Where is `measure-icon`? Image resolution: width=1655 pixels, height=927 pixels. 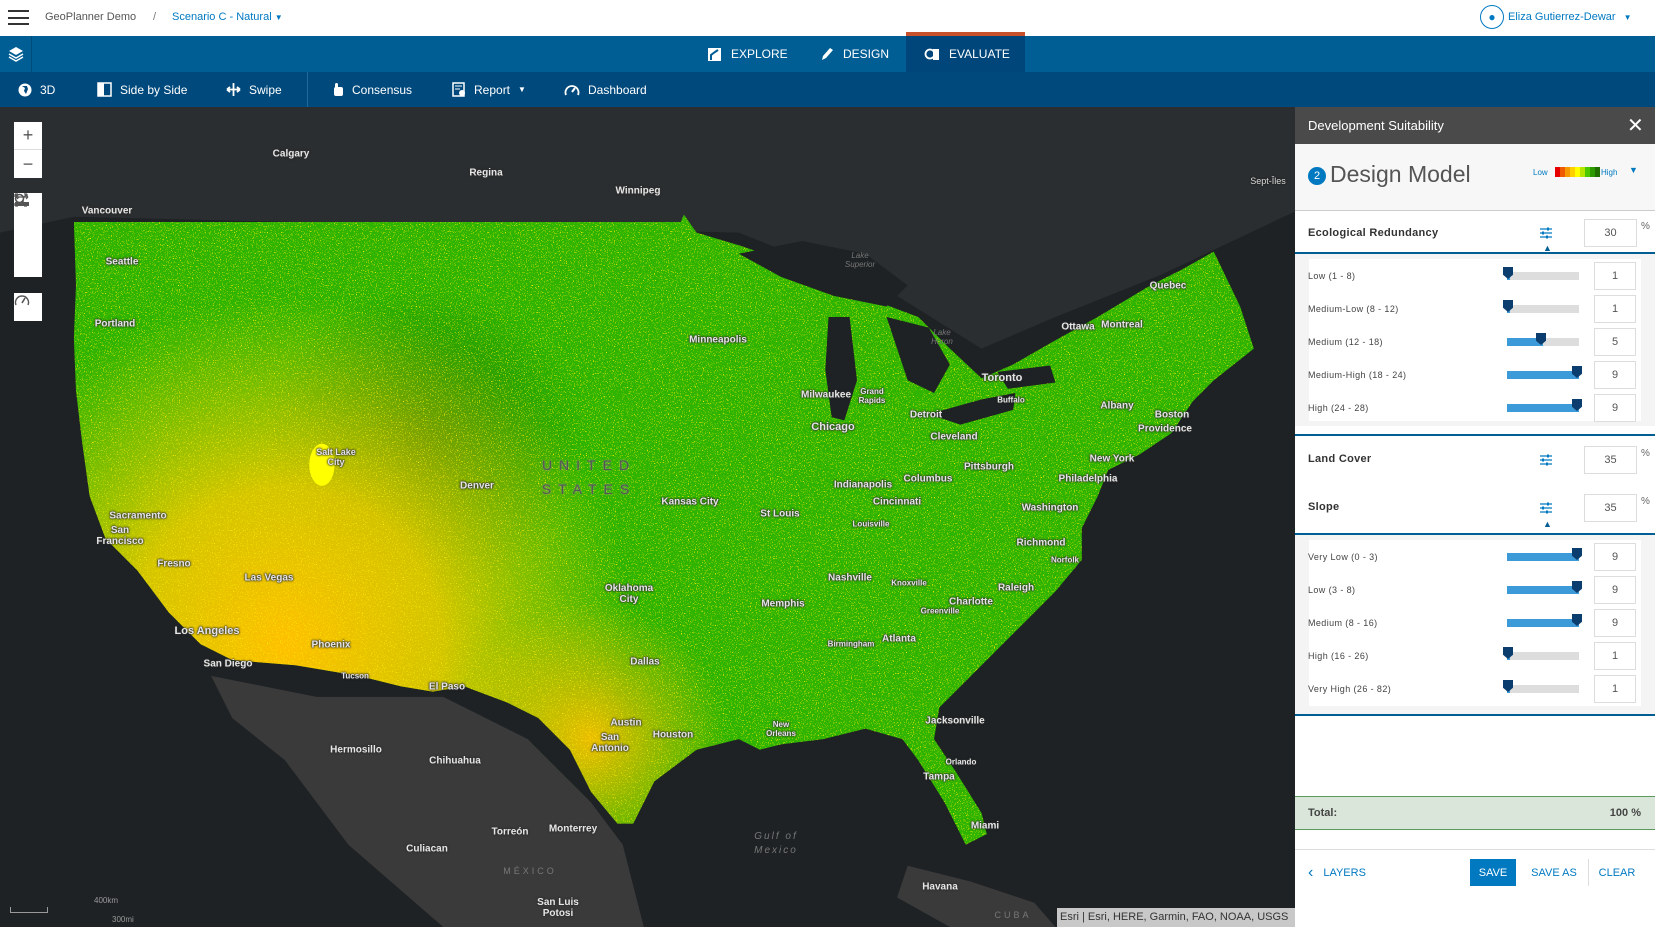 measure-icon is located at coordinates (28, 235).